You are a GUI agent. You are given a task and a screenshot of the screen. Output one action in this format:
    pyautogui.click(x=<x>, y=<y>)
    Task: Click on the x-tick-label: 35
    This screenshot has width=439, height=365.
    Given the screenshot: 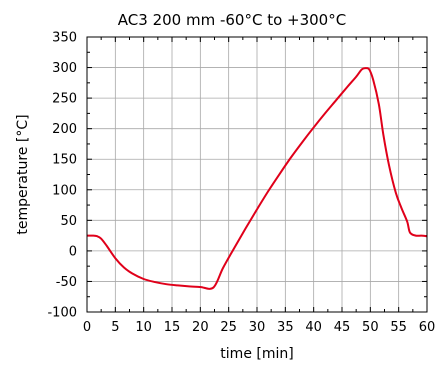 What is the action you would take?
    pyautogui.click(x=285, y=327)
    